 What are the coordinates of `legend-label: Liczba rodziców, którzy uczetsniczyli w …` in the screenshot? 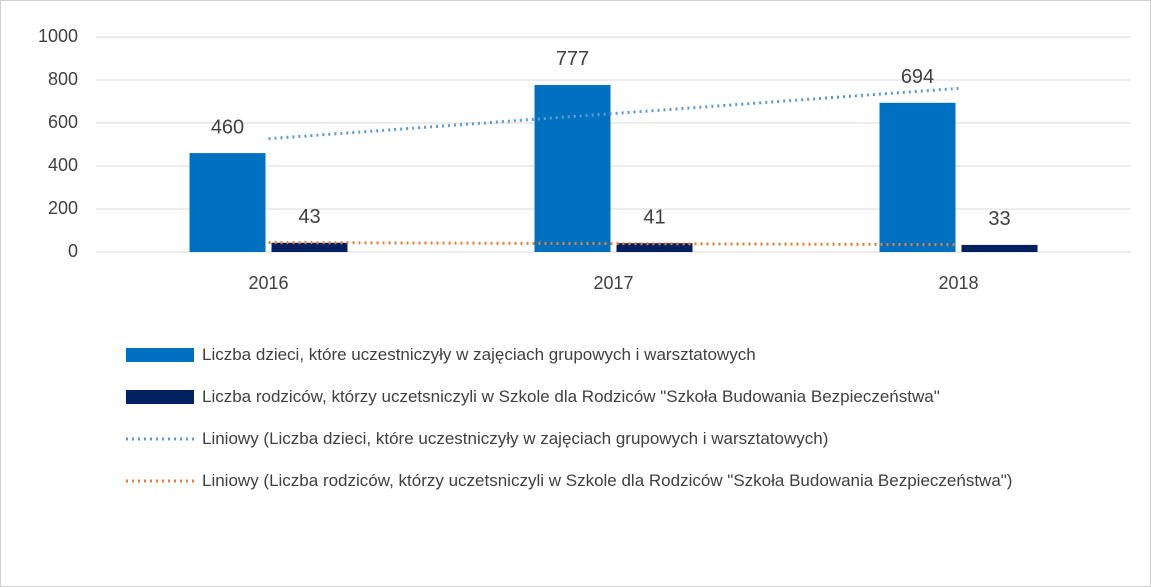 It's located at (571, 396).